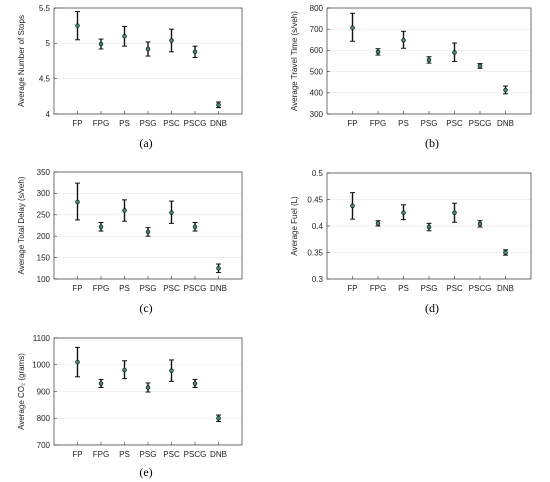  What do you see at coordinates (294, 61) in the screenshot?
I see `y-axis-label: Average Travel Time (s/veh)` at bounding box center [294, 61].